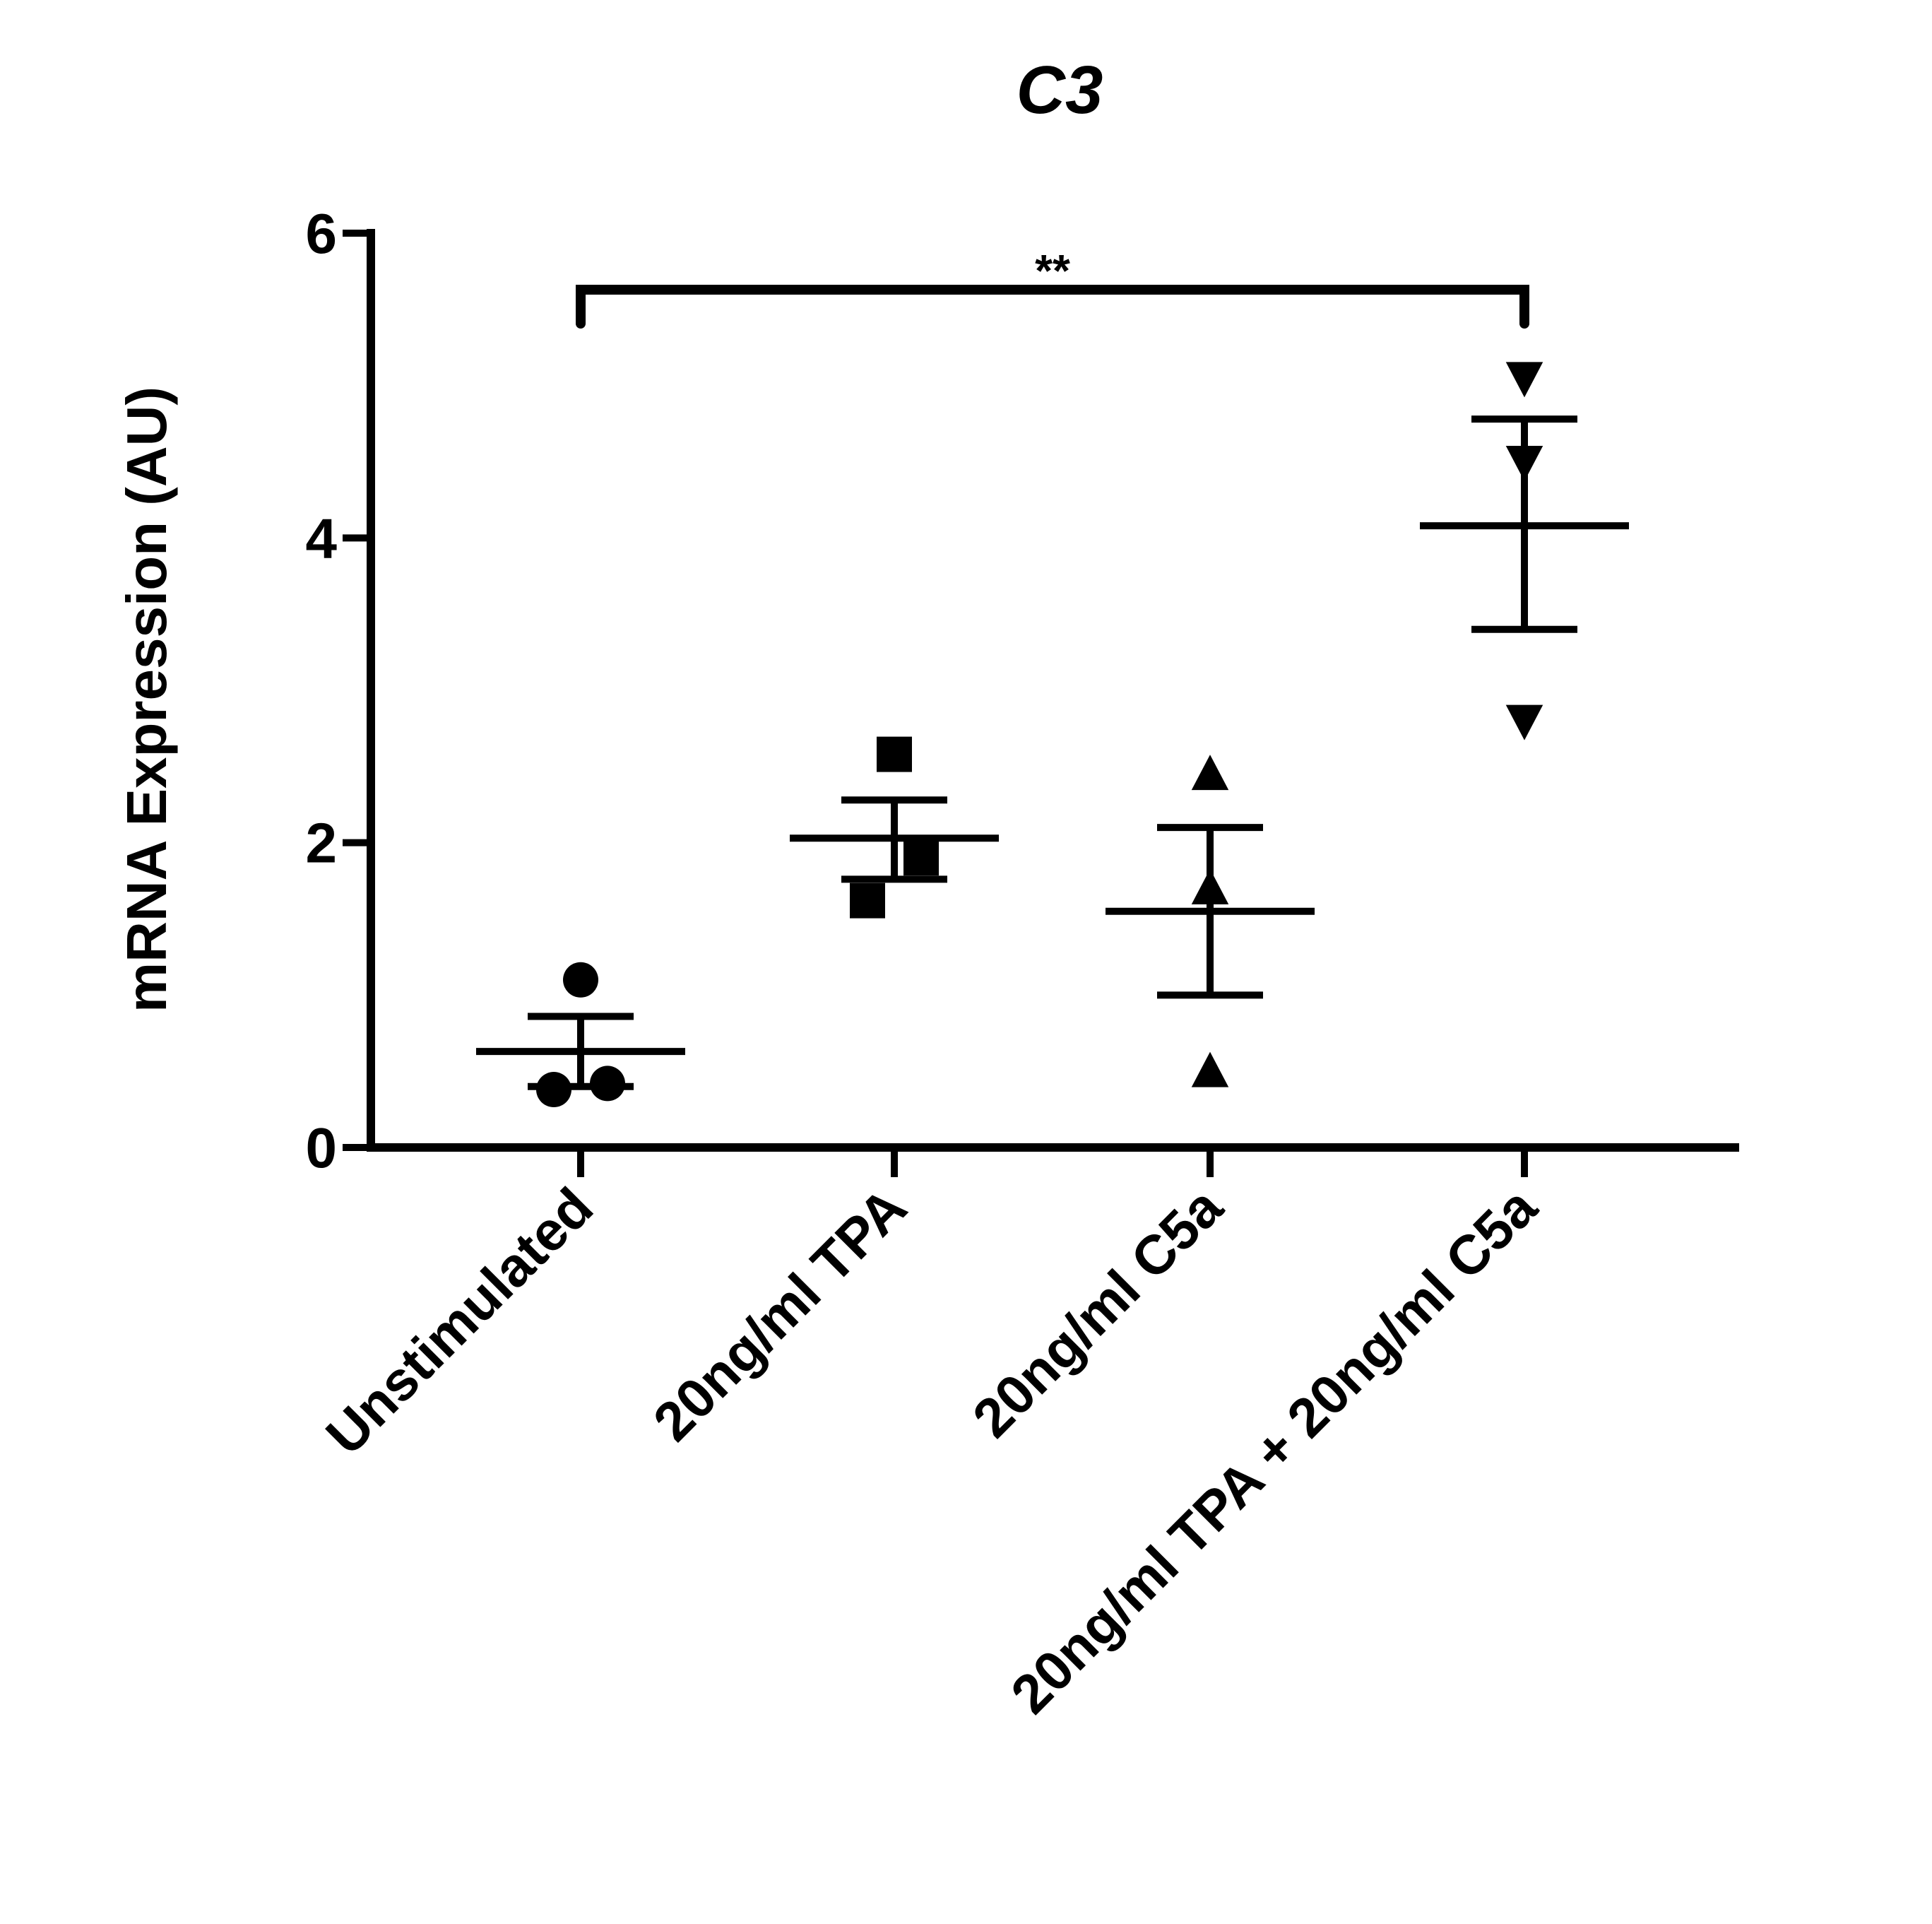  Describe the element at coordinates (146, 700) in the screenshot. I see `y-axis-label: mRNA Expression (AU)` at that location.